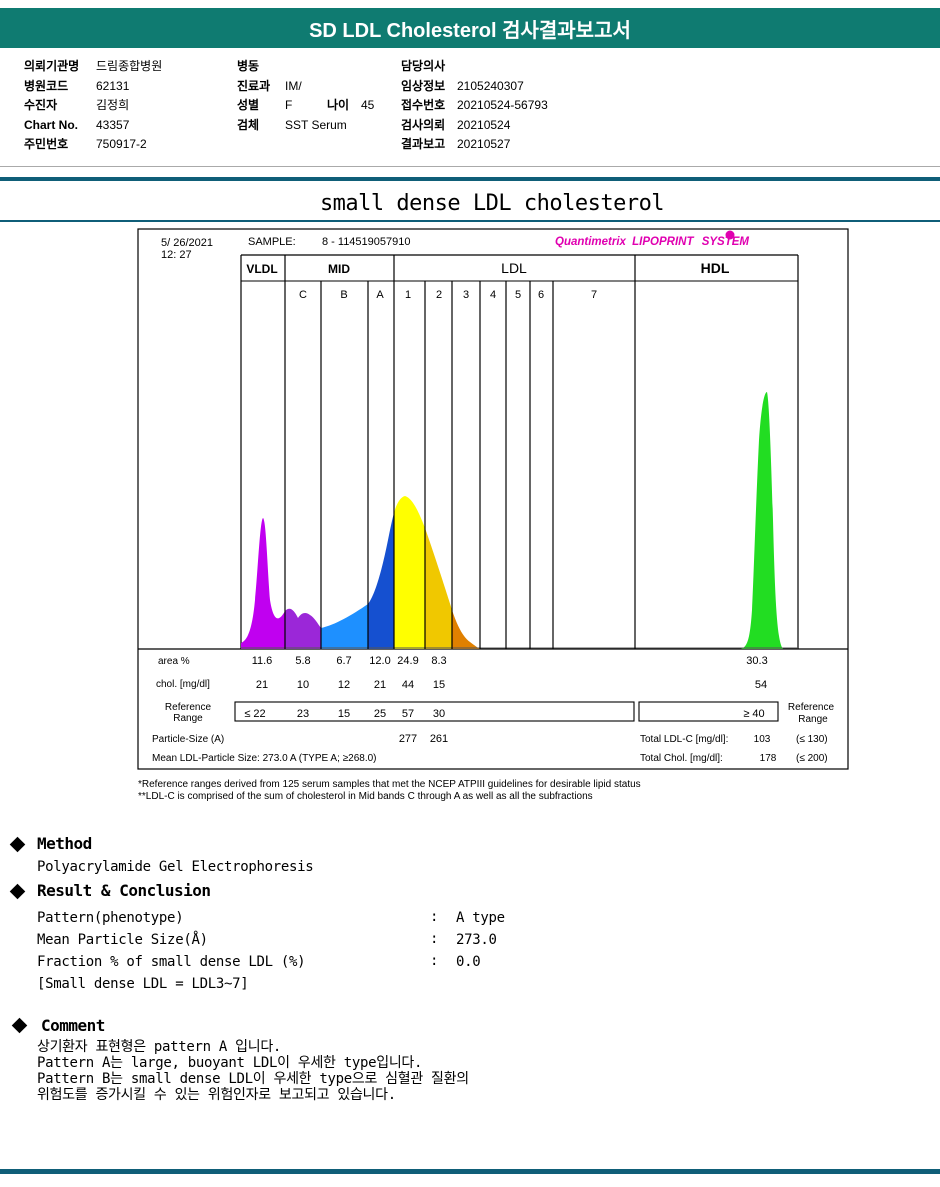 The height and width of the screenshot is (1187, 940). Describe the element at coordinates (187, 243) in the screenshot. I see `chart-date: 5/ 26/2021` at that location.